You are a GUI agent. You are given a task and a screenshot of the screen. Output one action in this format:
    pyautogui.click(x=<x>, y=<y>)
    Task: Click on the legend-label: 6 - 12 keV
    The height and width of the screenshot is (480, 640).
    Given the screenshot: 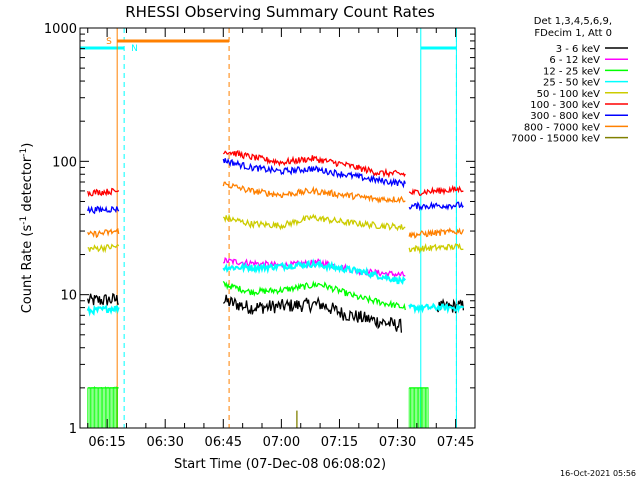 What is the action you would take?
    pyautogui.click(x=574, y=60)
    